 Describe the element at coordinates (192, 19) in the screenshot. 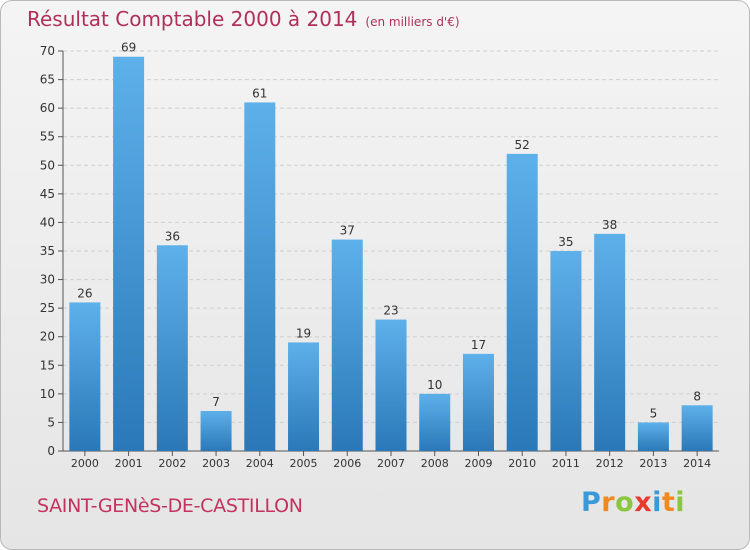

I see `chart-title-text: Résultat Comptable 2000 à 2014` at that location.